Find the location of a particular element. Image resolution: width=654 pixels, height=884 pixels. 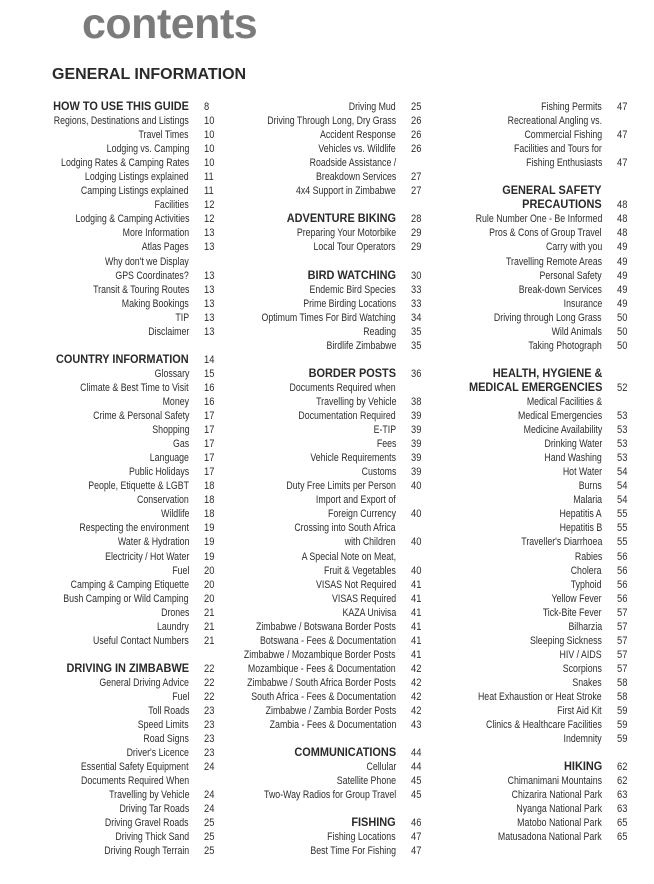

toc-entry: Language 17 is located at coordinates (127, 458).